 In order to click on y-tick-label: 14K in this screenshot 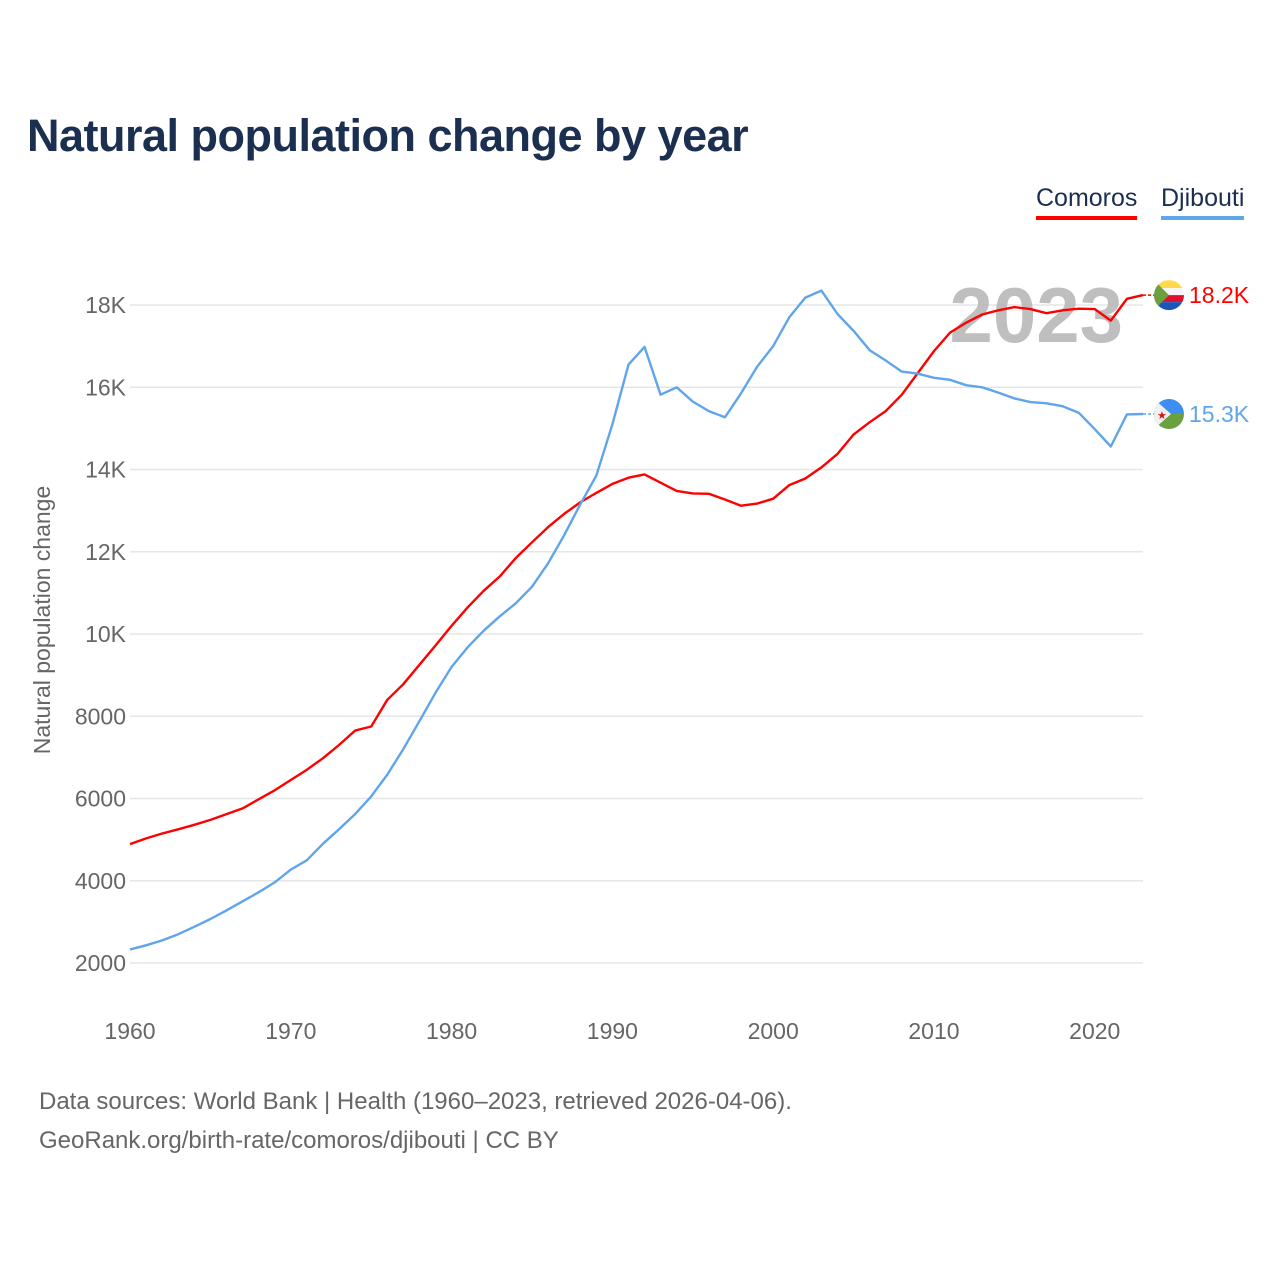, I will do `click(106, 470)`.